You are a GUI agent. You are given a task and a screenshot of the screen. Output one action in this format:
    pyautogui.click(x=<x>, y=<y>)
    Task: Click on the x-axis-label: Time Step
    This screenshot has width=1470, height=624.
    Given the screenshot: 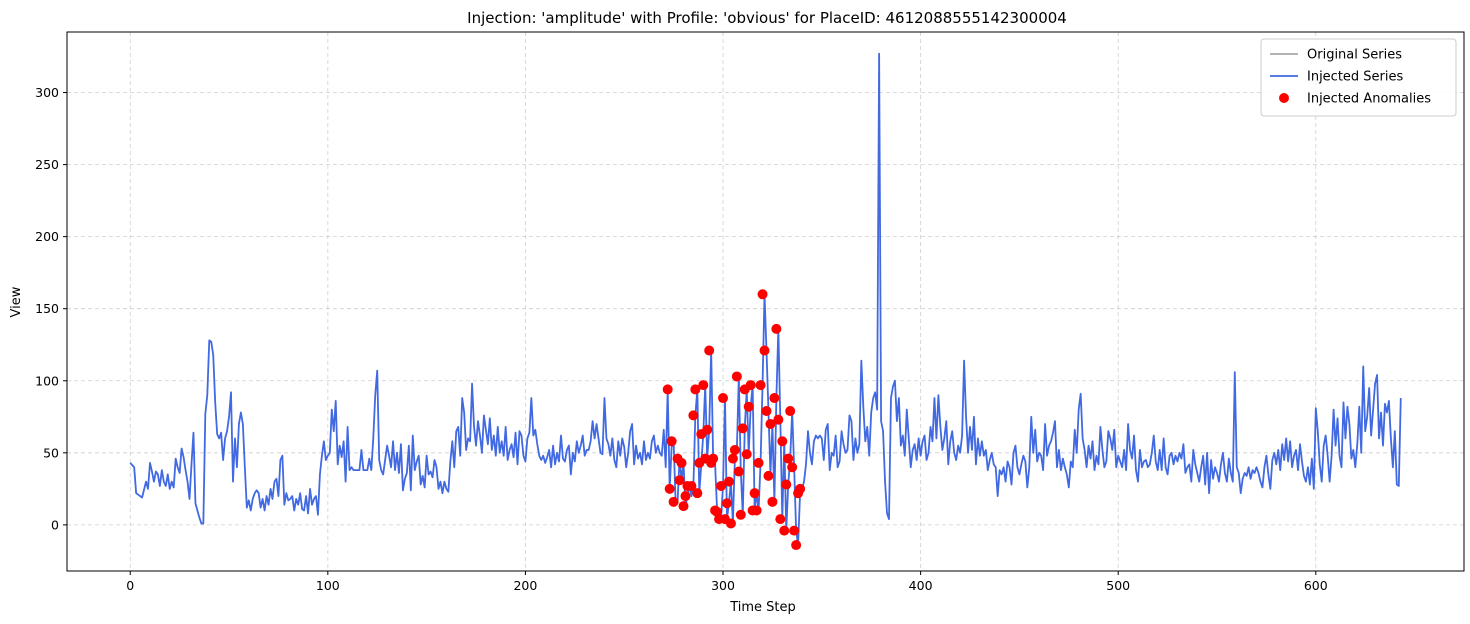 What is the action you would take?
    pyautogui.click(x=762, y=607)
    